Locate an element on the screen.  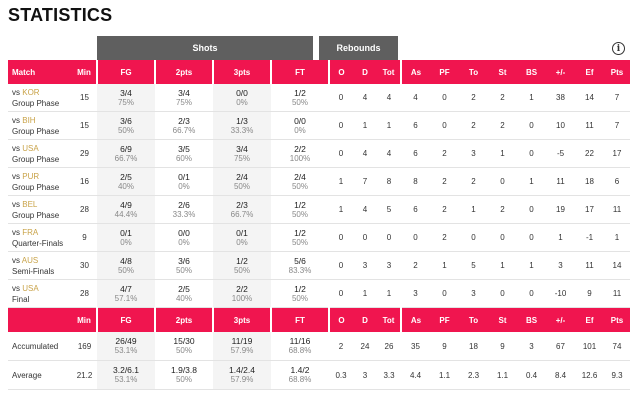
as-cell: 35 is located at coordinates (415, 346).